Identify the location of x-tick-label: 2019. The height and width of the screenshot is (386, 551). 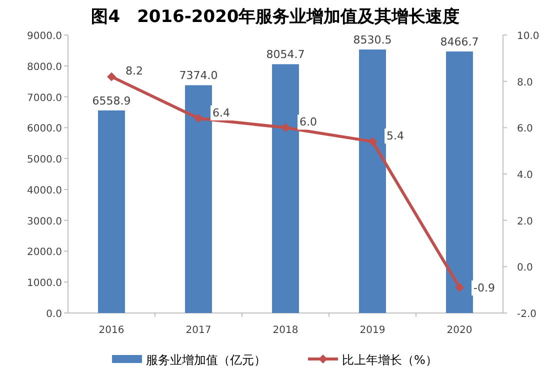
(373, 330).